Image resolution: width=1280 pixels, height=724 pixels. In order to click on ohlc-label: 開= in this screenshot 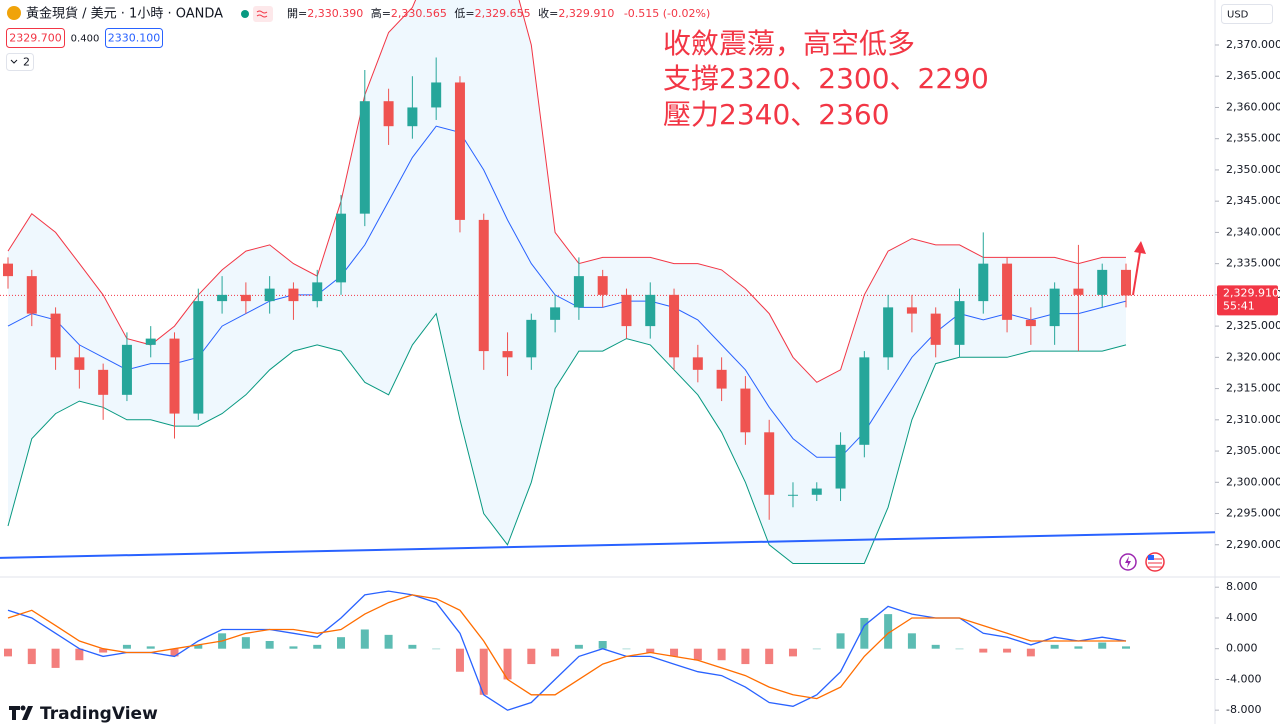, I will do `click(297, 13)`.